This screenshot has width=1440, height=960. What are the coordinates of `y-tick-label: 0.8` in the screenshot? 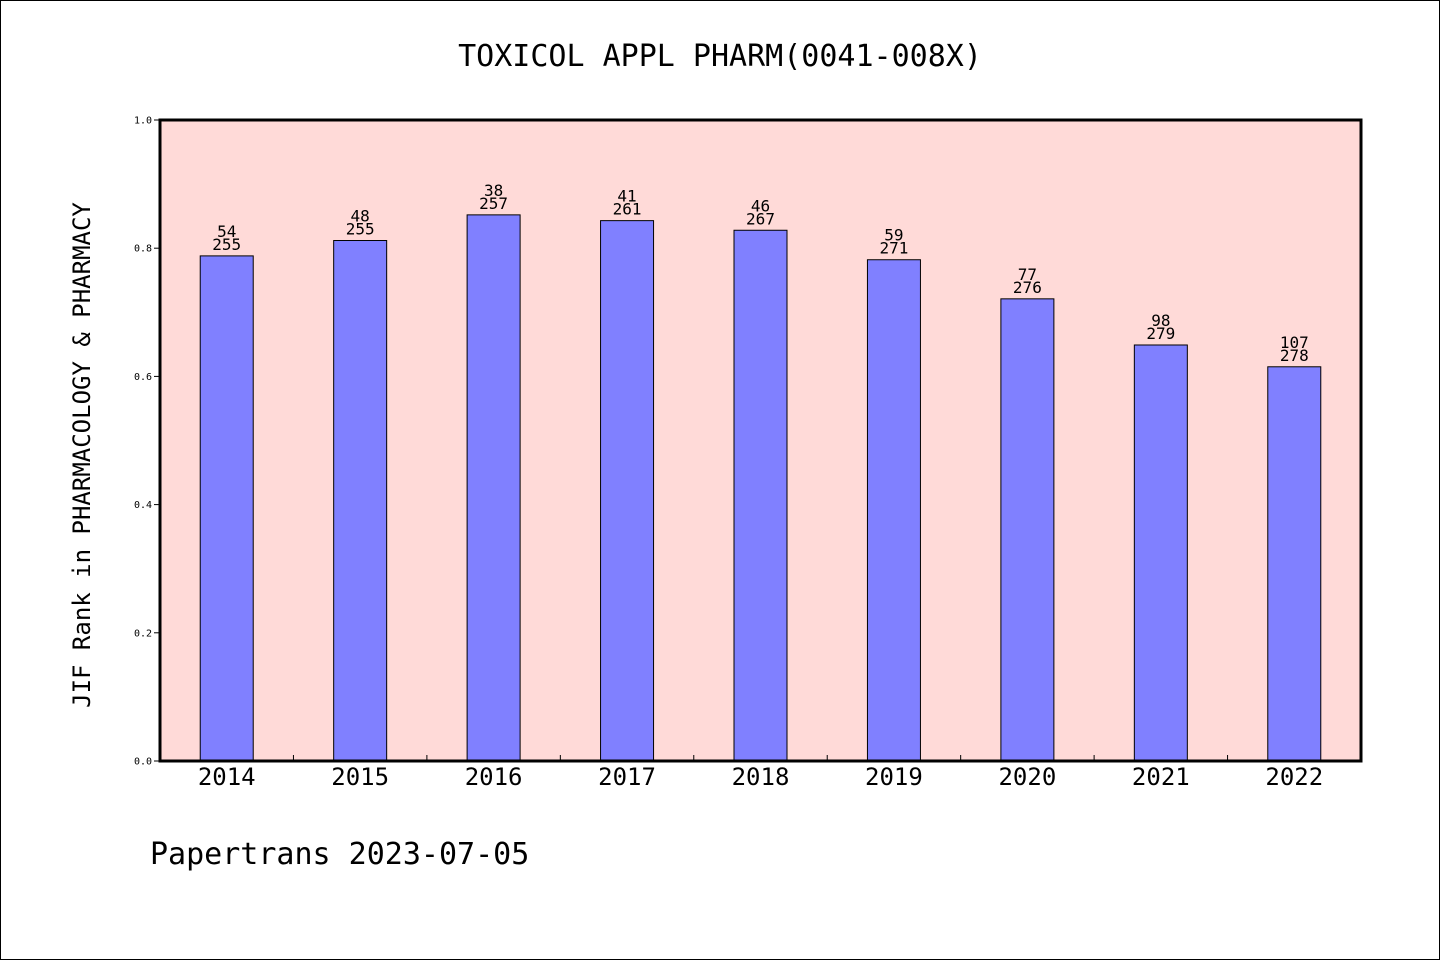 It's located at (143, 249).